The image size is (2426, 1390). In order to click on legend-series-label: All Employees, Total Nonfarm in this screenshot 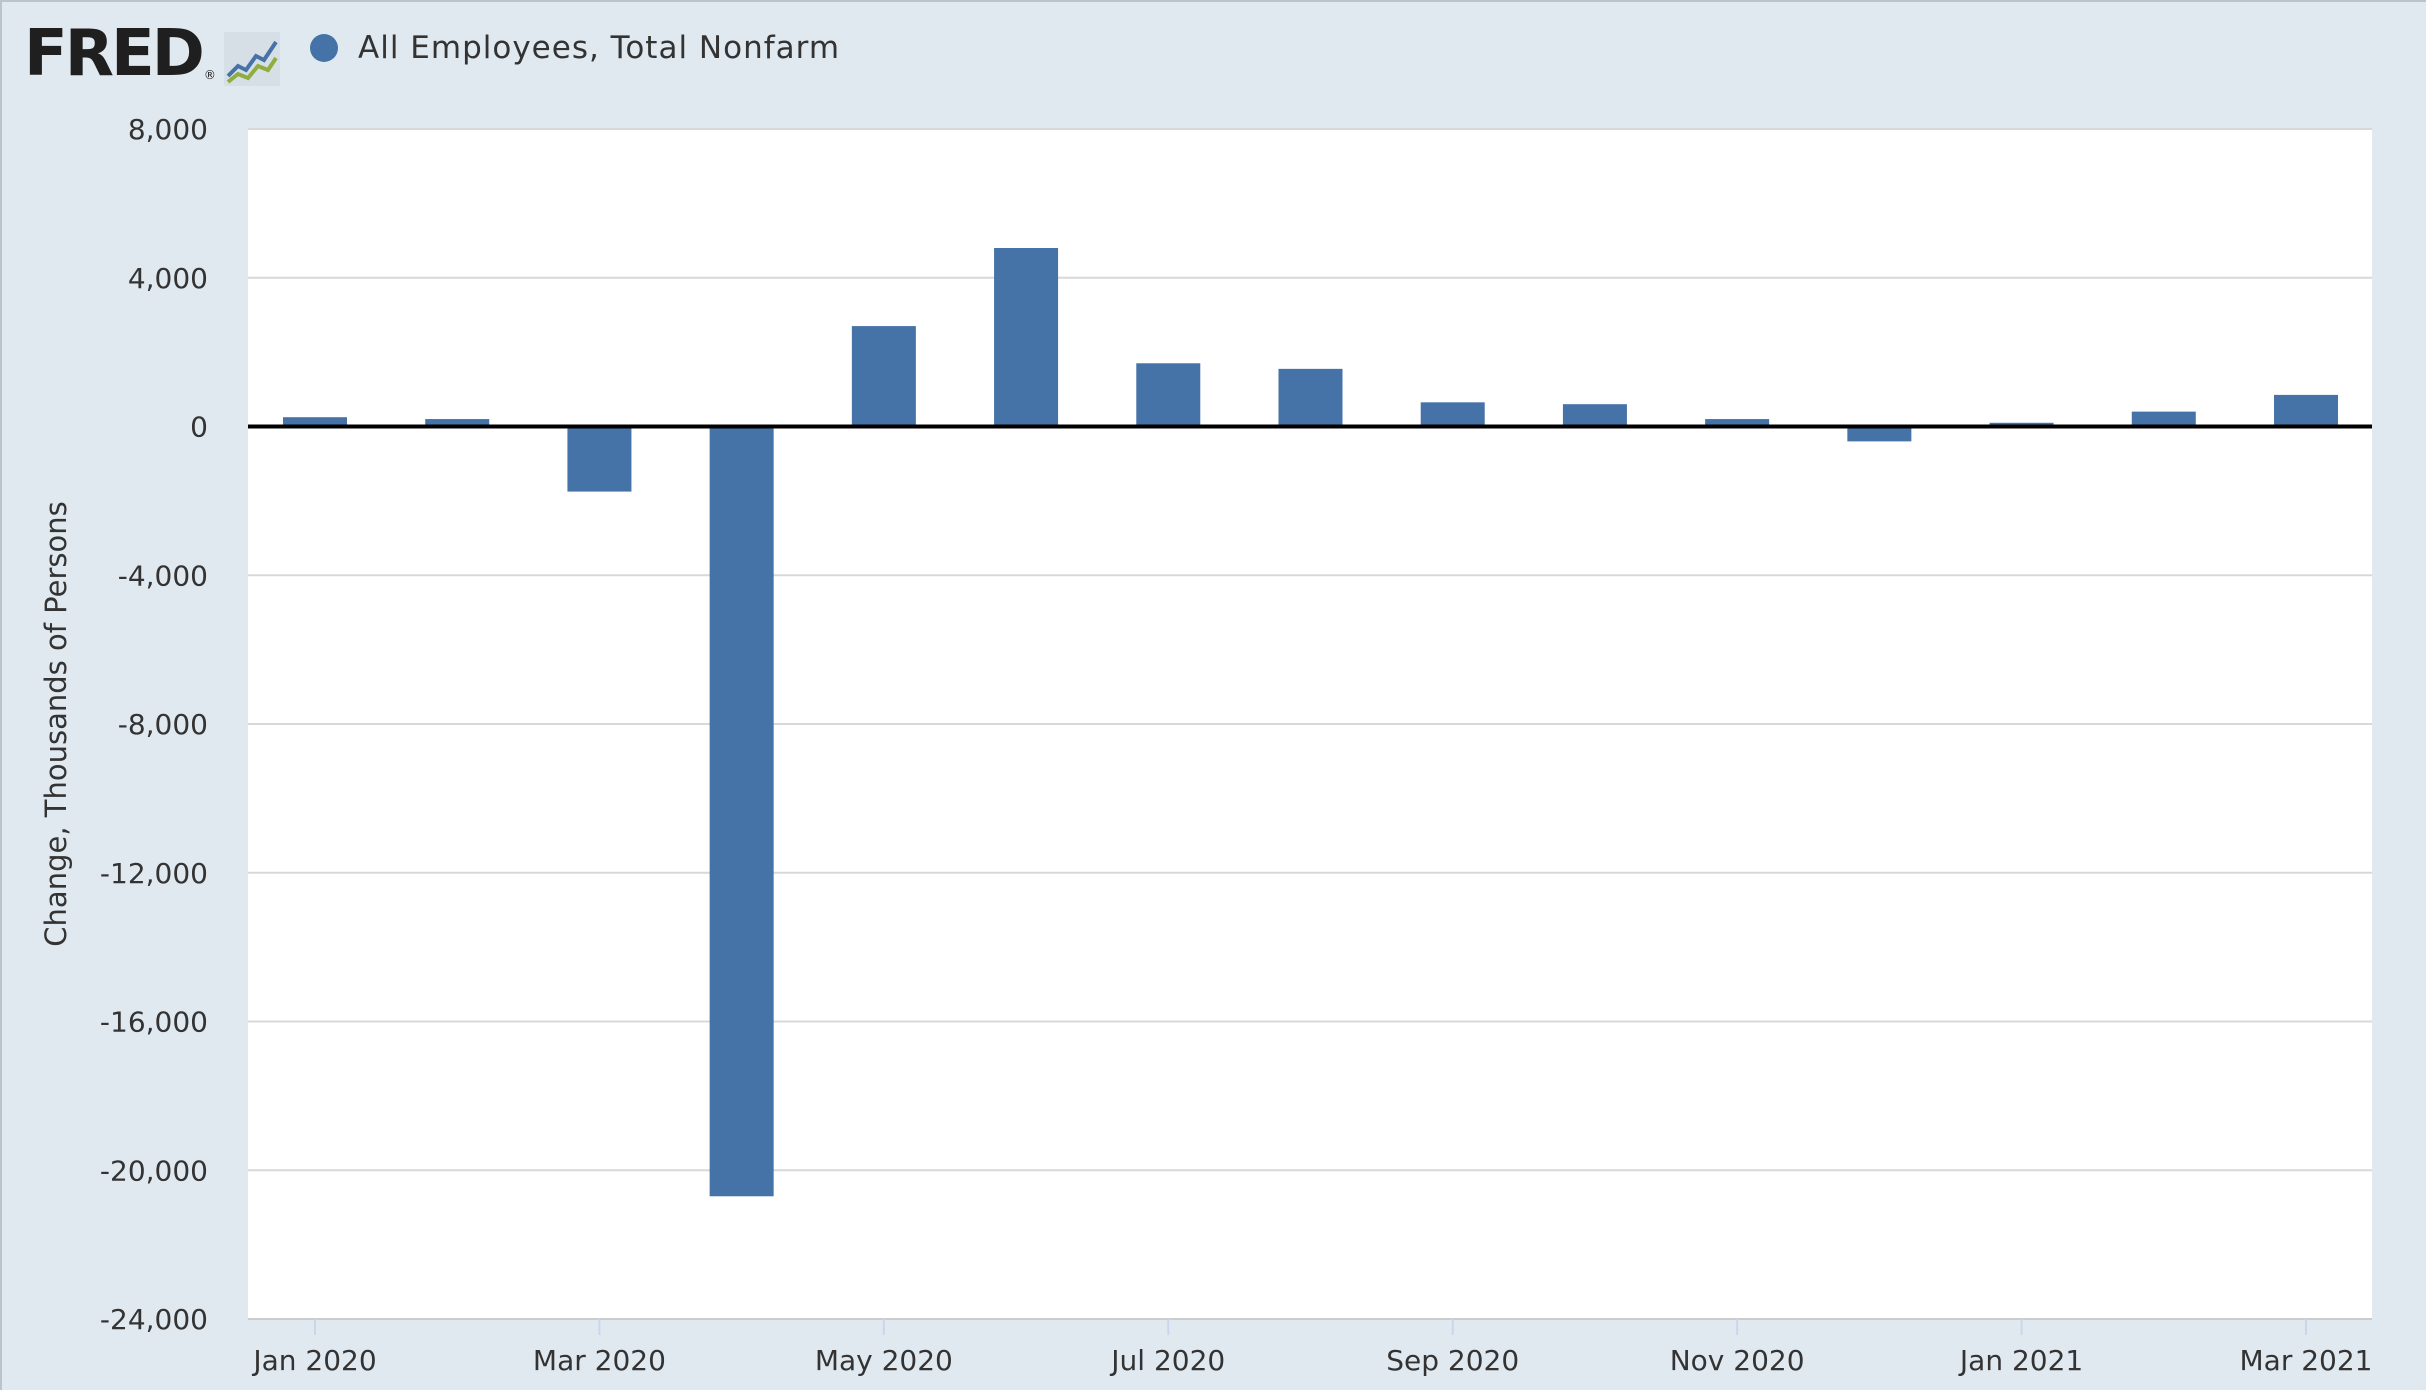, I will do `click(599, 48)`.